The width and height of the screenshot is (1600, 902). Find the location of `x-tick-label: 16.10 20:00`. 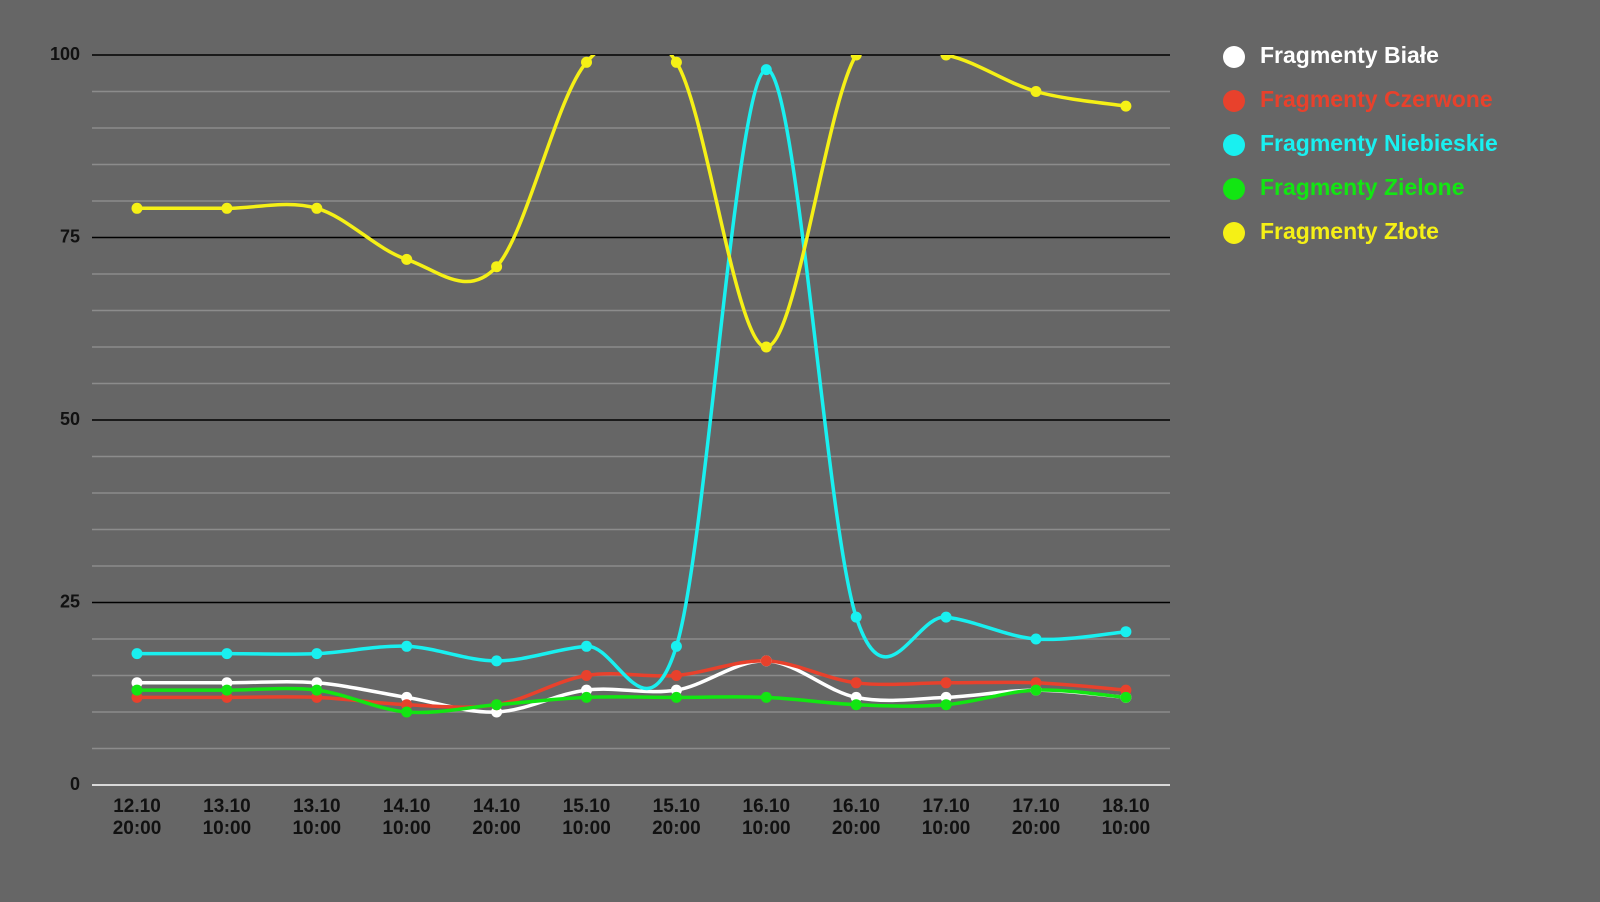

x-tick-label: 16.10 20:00 is located at coordinates (856, 817).